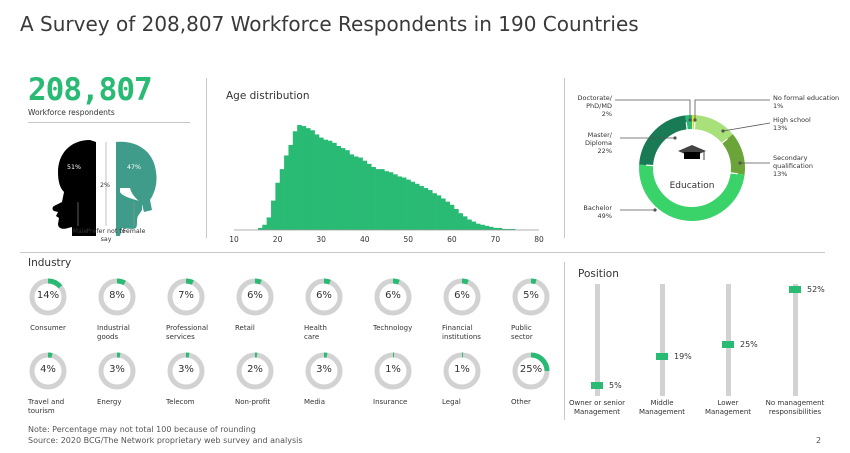  Describe the element at coordinates (819, 440) in the screenshot. I see `page-number: 2` at that location.